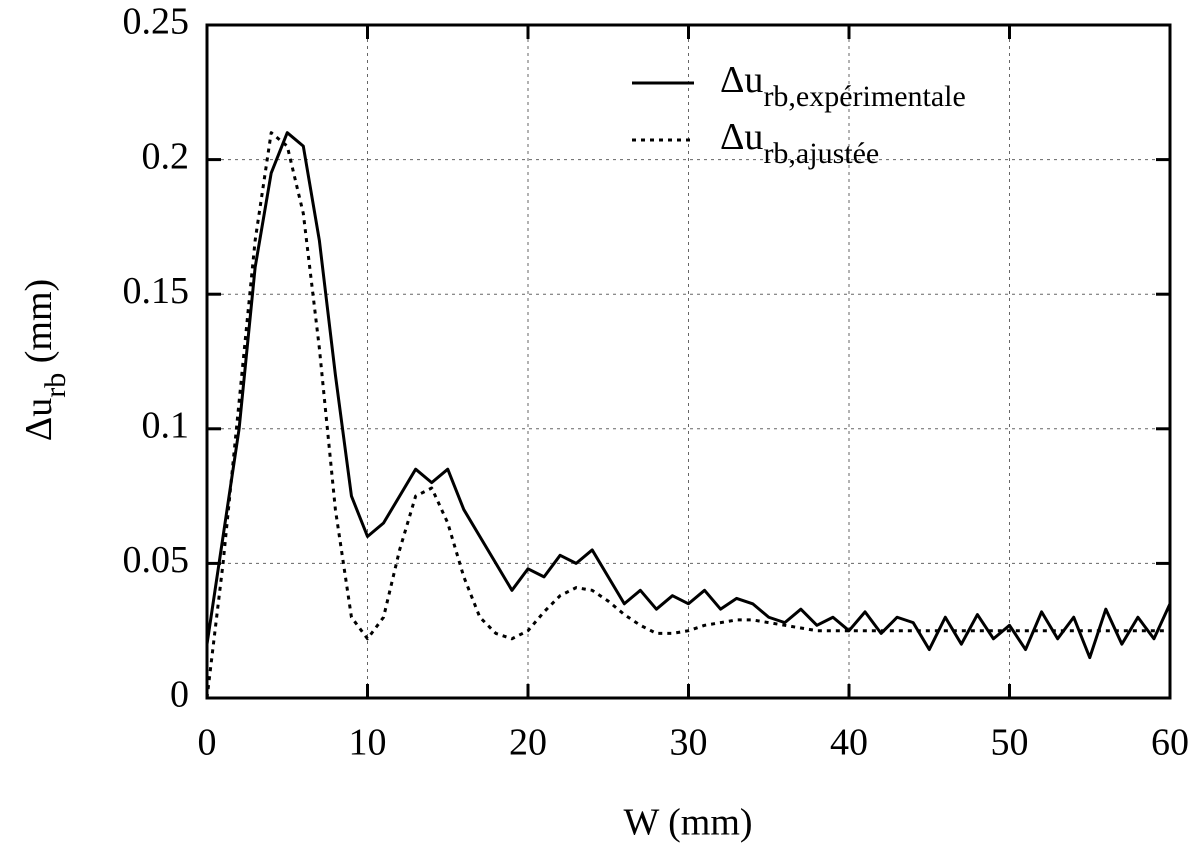 This screenshot has width=1200, height=853. Describe the element at coordinates (207, 743) in the screenshot. I see `x-tick-label: 0` at that location.